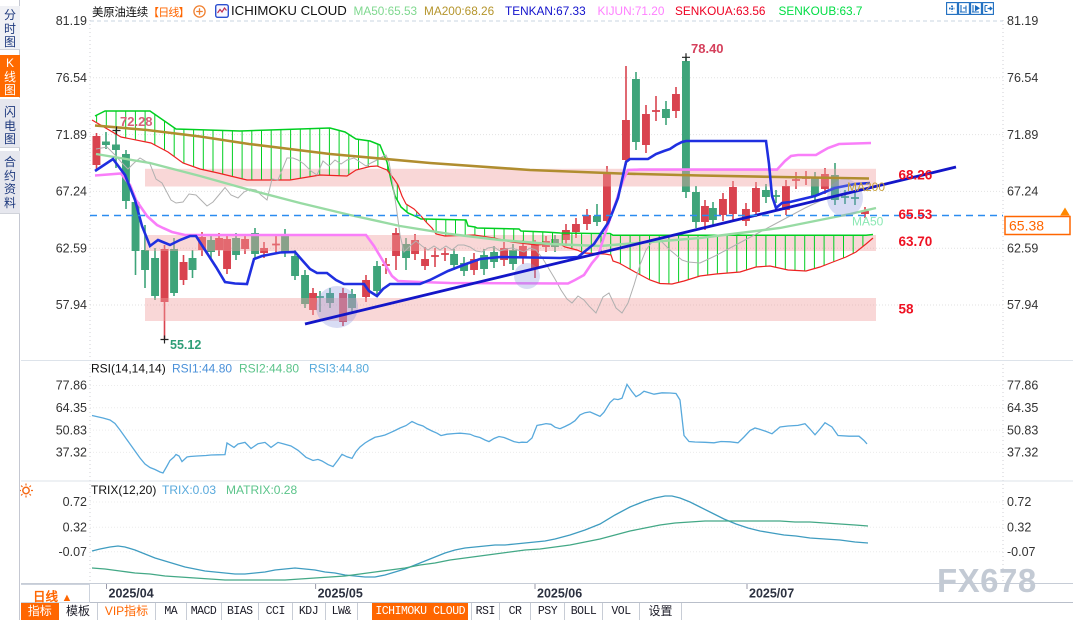  Describe the element at coordinates (916, 175) in the screenshot. I see `svg-text: 68.26` at that location.